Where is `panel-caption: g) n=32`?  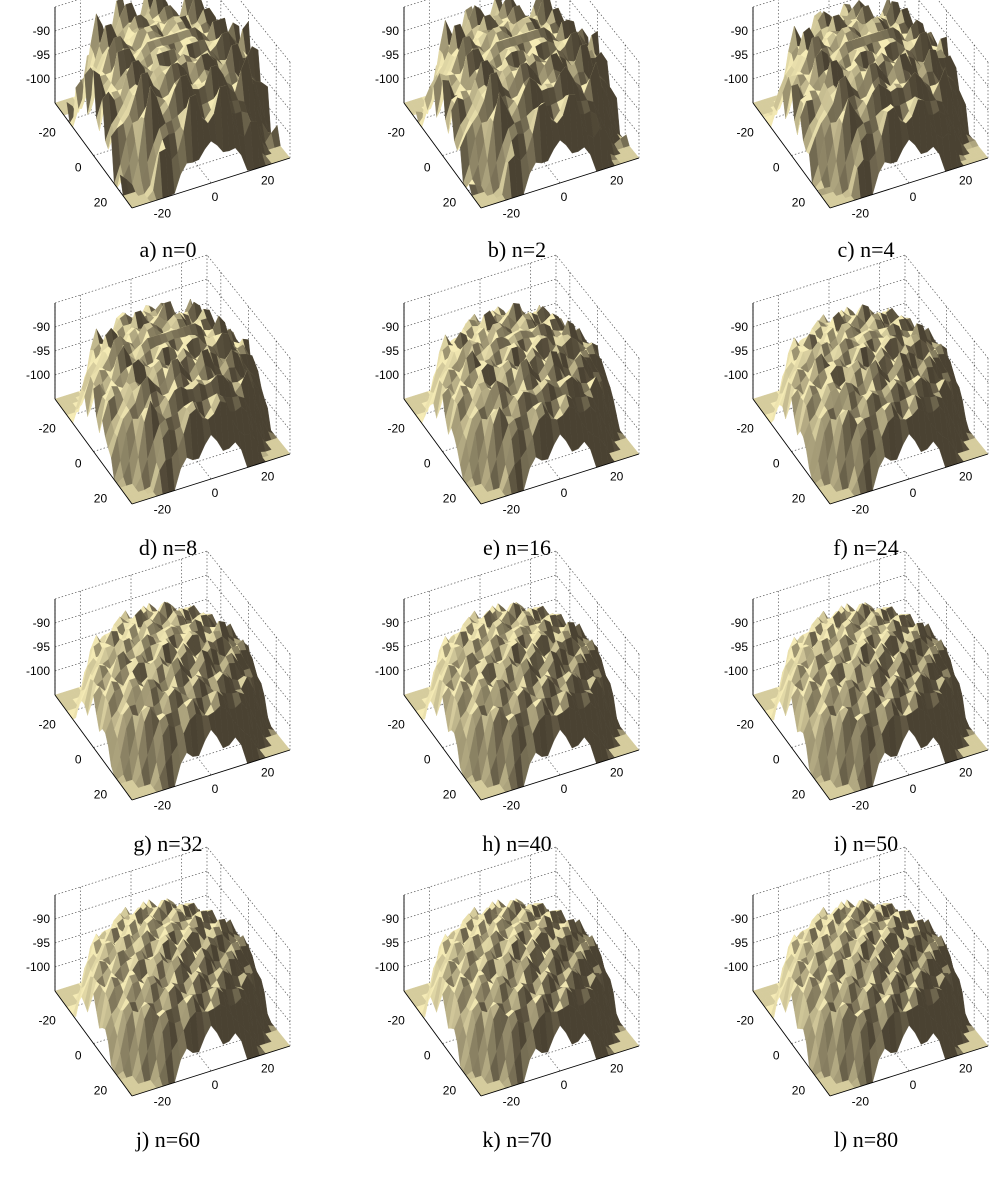 panel-caption: g) n=32 is located at coordinates (168, 844).